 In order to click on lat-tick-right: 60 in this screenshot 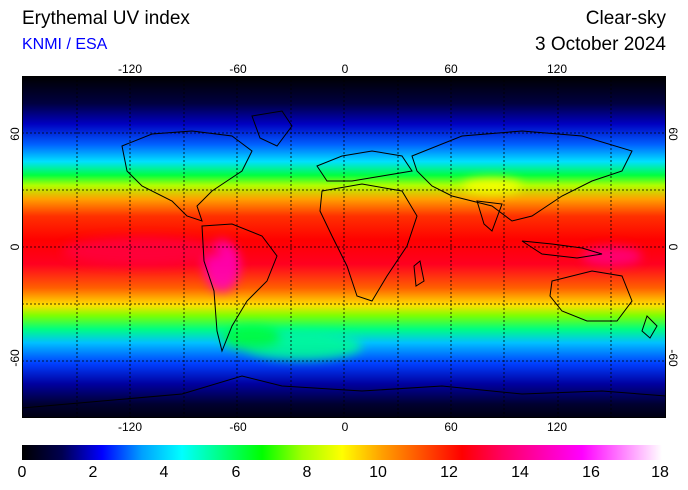, I will do `click(673, 134)`.